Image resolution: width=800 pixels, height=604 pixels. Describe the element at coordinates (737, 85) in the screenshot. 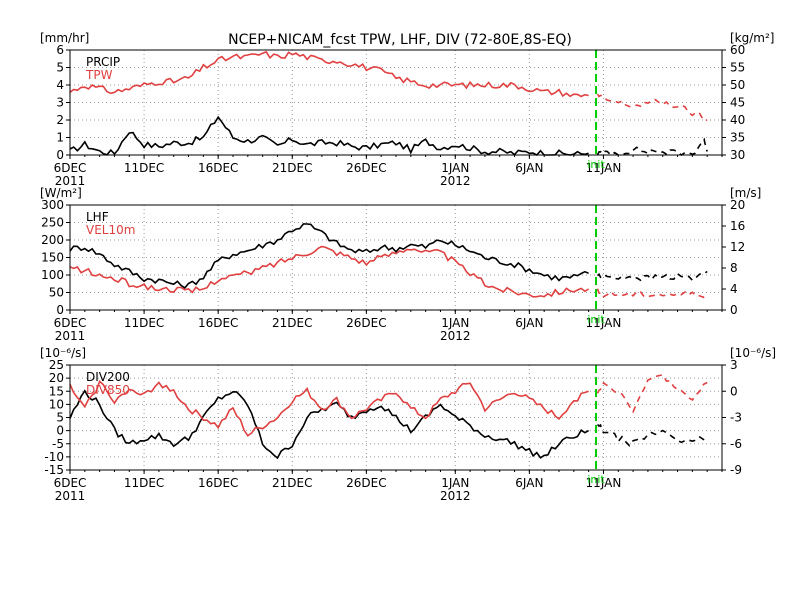

I see `y-tick-label-right: 50` at that location.